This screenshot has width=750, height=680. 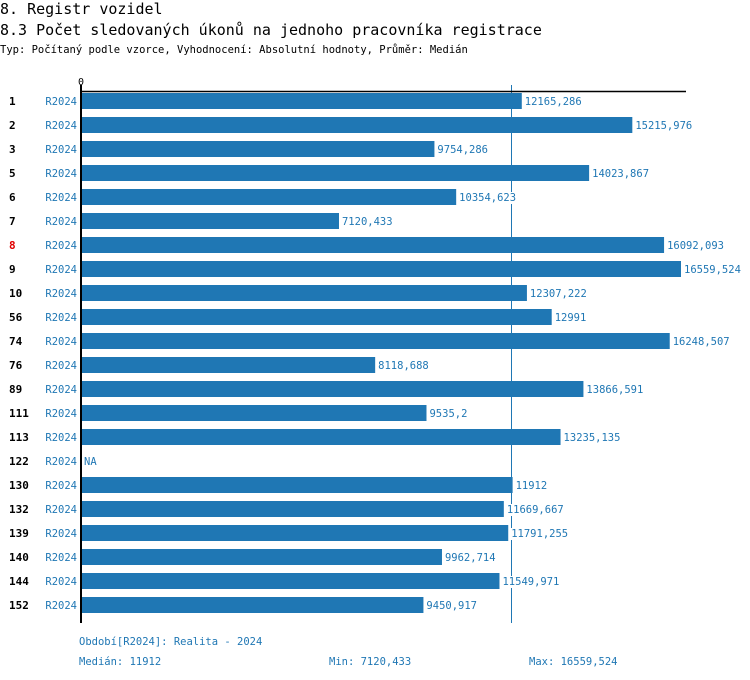 What do you see at coordinates (19, 509) in the screenshot?
I see `category-label: 132` at bounding box center [19, 509].